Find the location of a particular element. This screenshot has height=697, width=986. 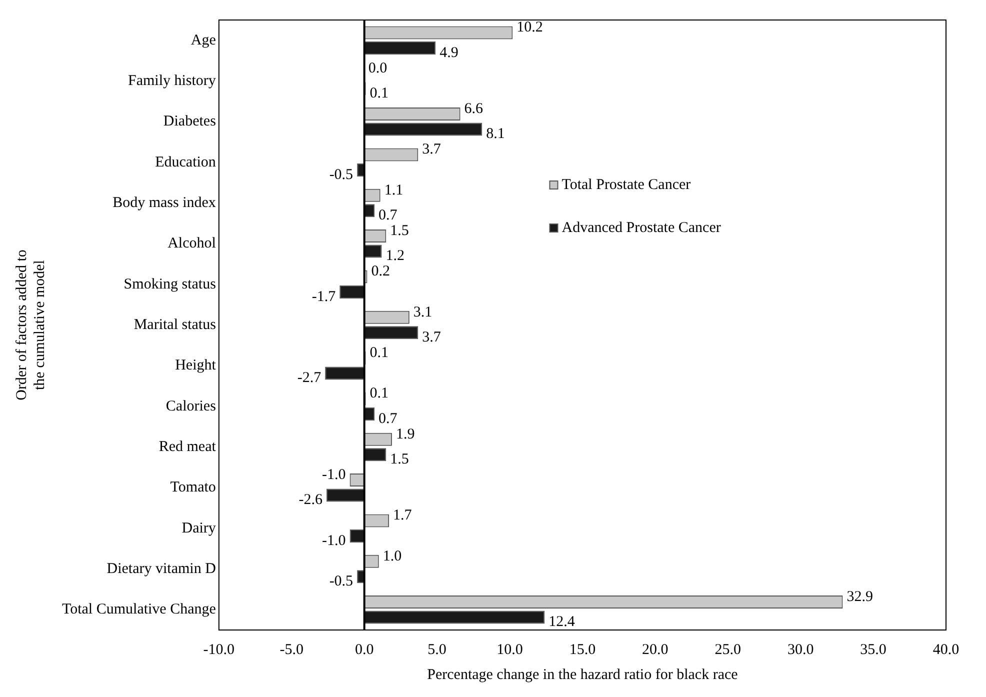

data-label: 32.9 is located at coordinates (860, 596).